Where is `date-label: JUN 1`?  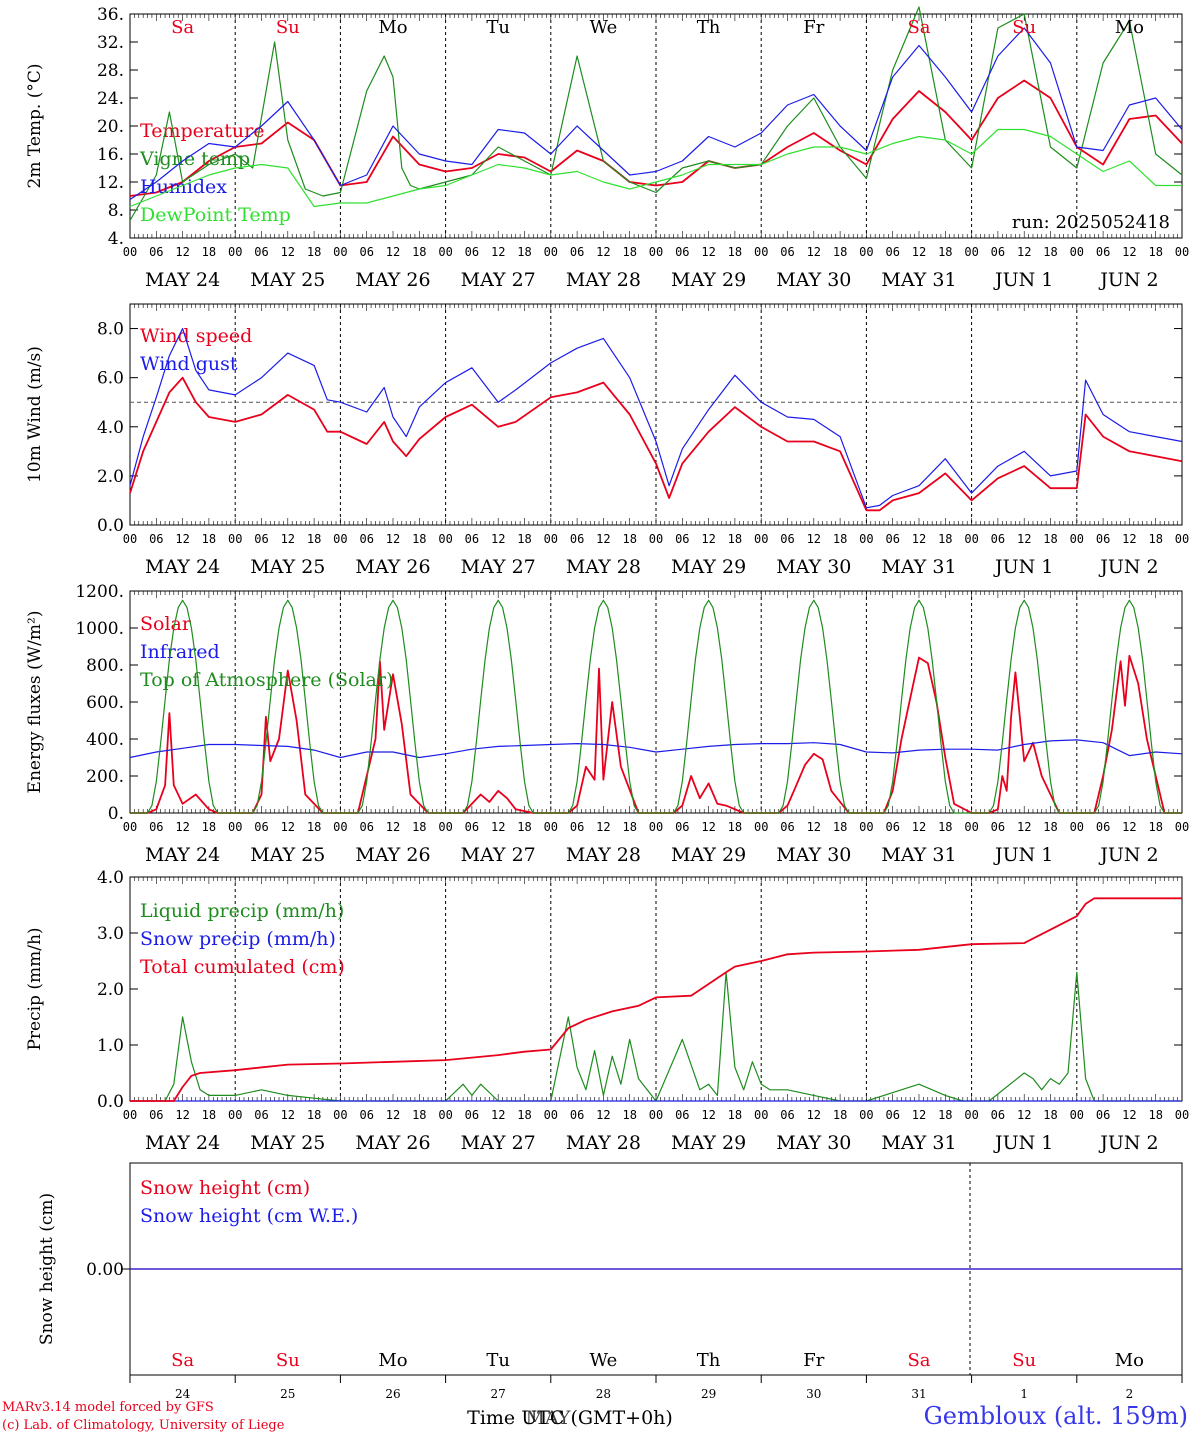 date-label: JUN 1 is located at coordinates (1023, 855).